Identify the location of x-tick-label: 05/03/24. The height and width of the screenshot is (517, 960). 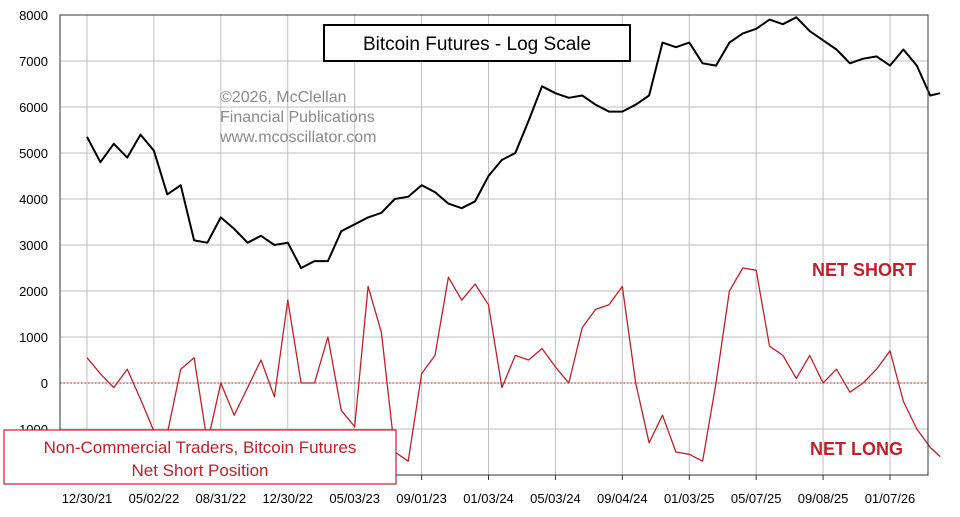
(555, 498).